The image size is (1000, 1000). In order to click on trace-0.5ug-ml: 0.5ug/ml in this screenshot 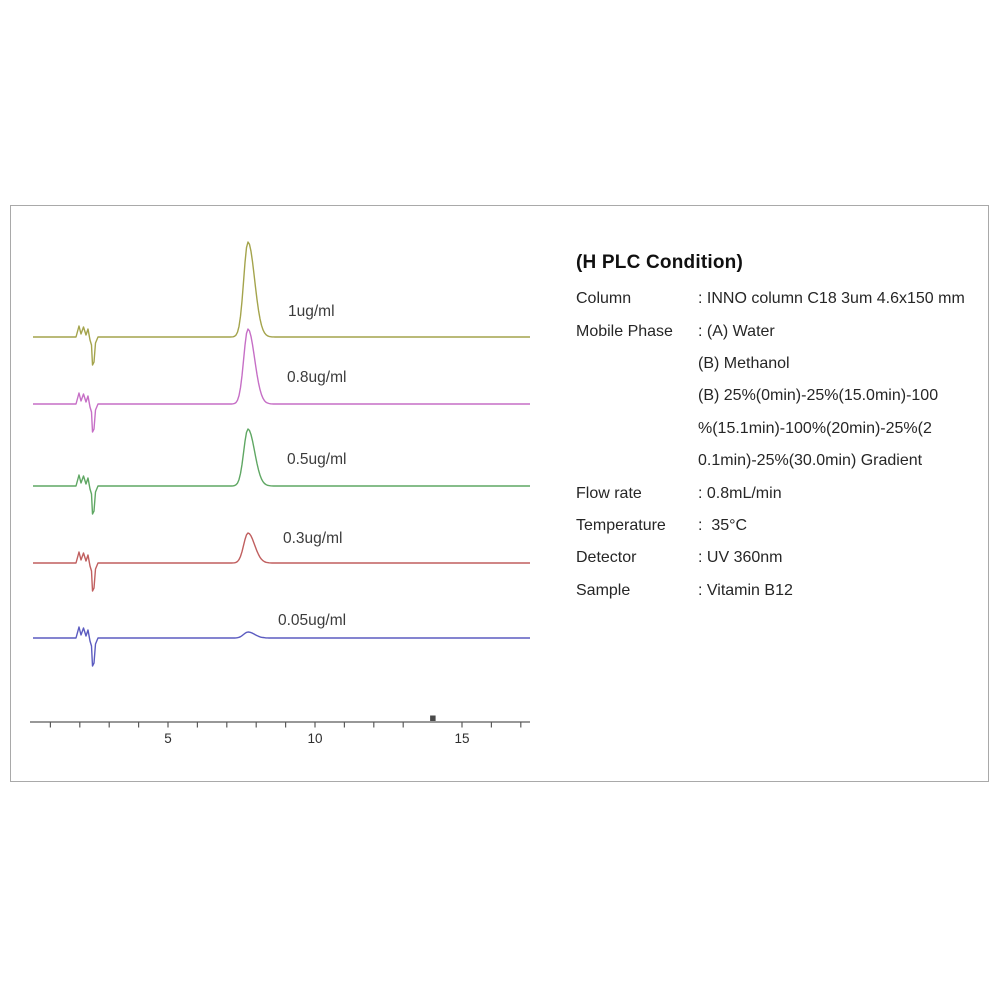, I will do `click(281, 471)`.